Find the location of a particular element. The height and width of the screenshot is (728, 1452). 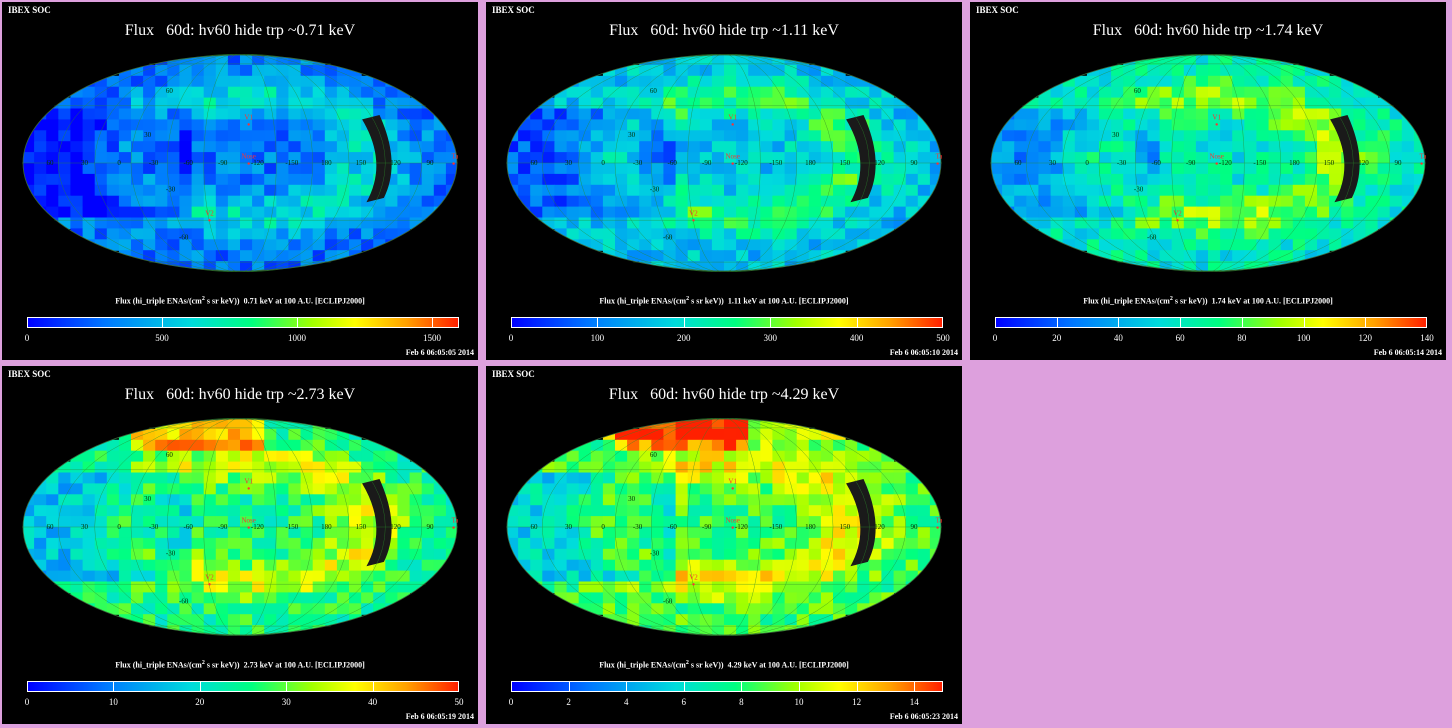

map-outline is located at coordinates (240, 527).